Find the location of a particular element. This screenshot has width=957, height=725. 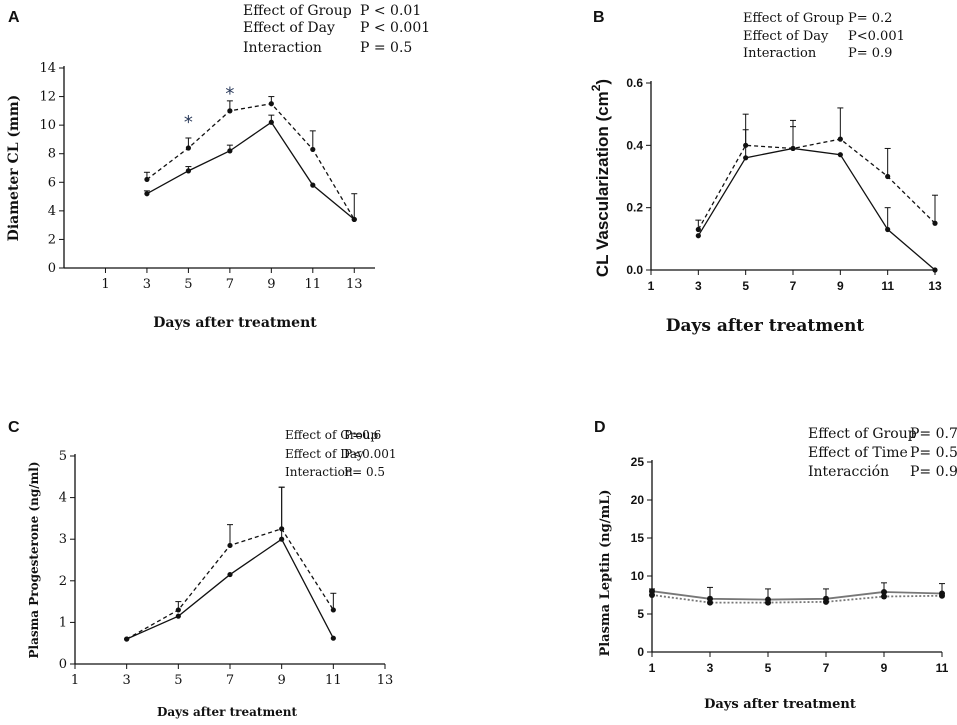

stat-value: P = 0.5 is located at coordinates (386, 48).